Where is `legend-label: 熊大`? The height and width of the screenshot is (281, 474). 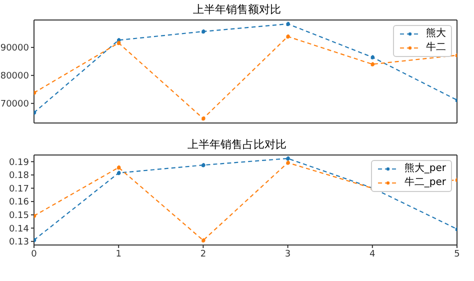 legend-label: 熊大 is located at coordinates (436, 34).